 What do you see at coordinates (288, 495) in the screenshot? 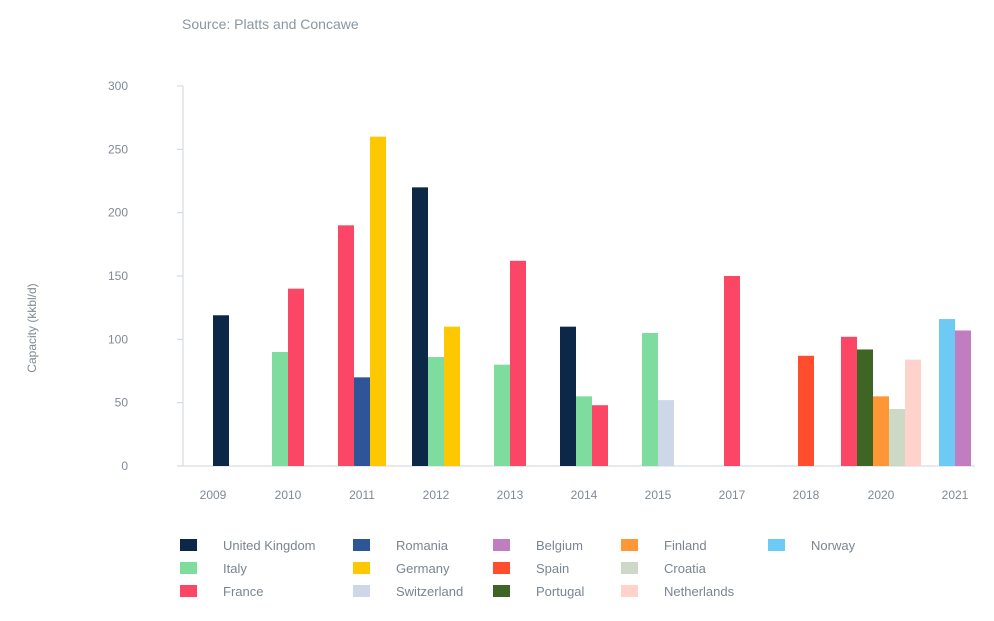
I see `x-tick-label: 2010` at bounding box center [288, 495].